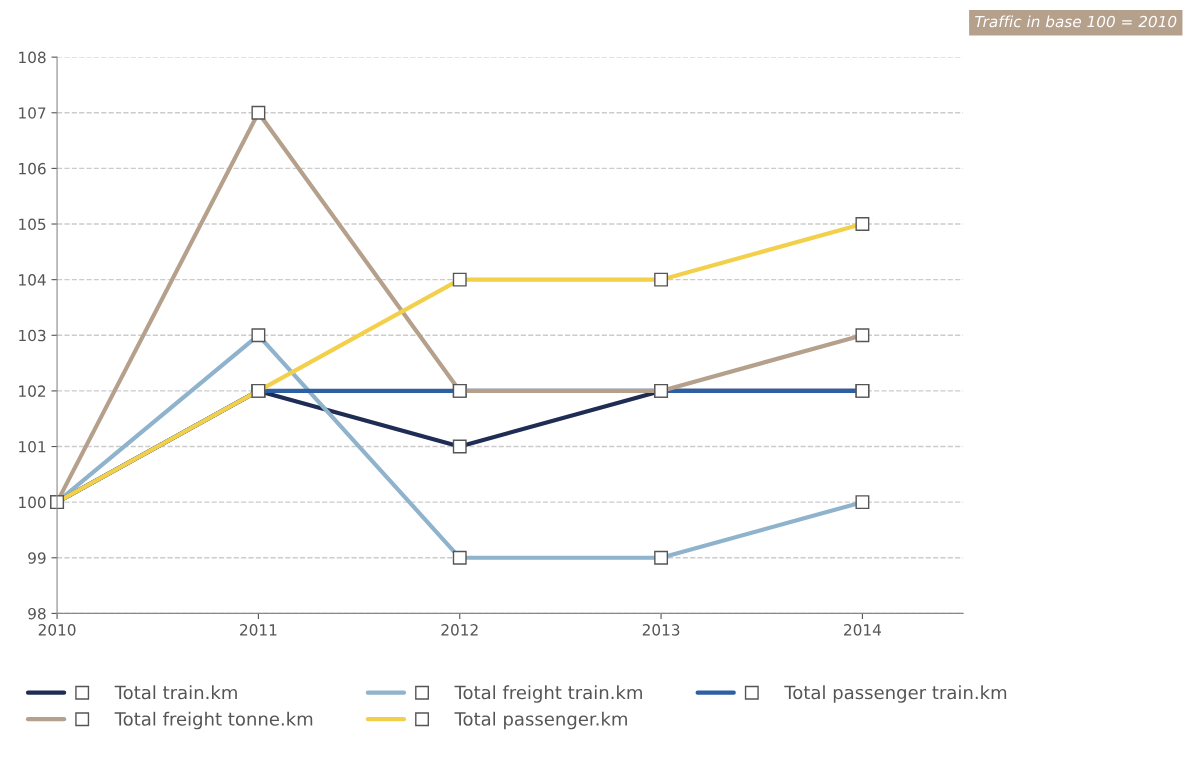 This screenshot has width=1189, height=762. Describe the element at coordinates (459, 630) in the screenshot. I see `x-tick-label: 2012` at that location.